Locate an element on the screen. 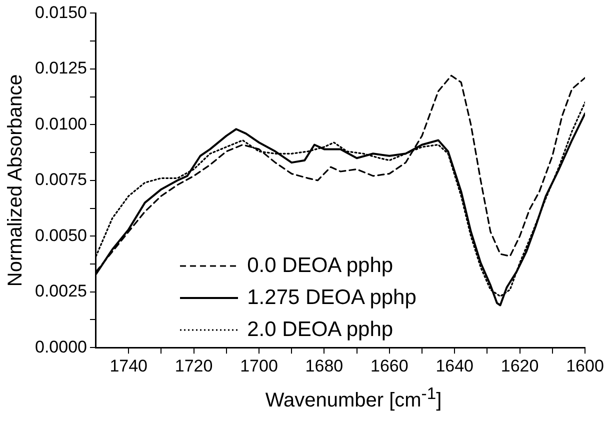  x-tick-label: 1640 is located at coordinates (455, 366).